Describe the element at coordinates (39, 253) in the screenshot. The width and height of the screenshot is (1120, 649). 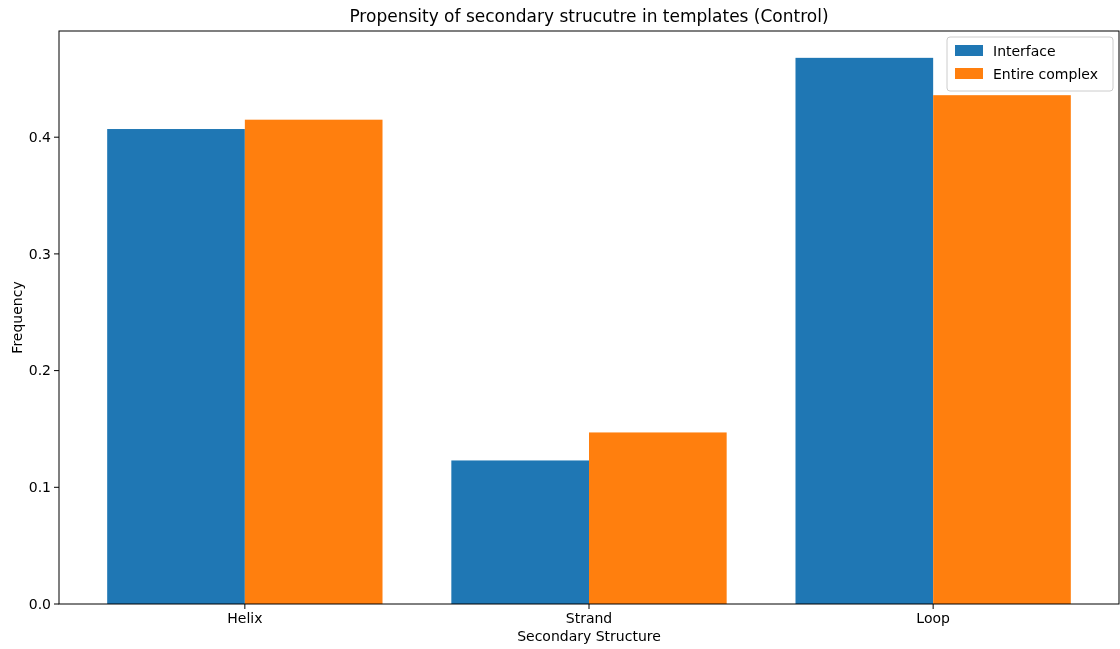
I see `y-tick-label: 0.3` at that location.